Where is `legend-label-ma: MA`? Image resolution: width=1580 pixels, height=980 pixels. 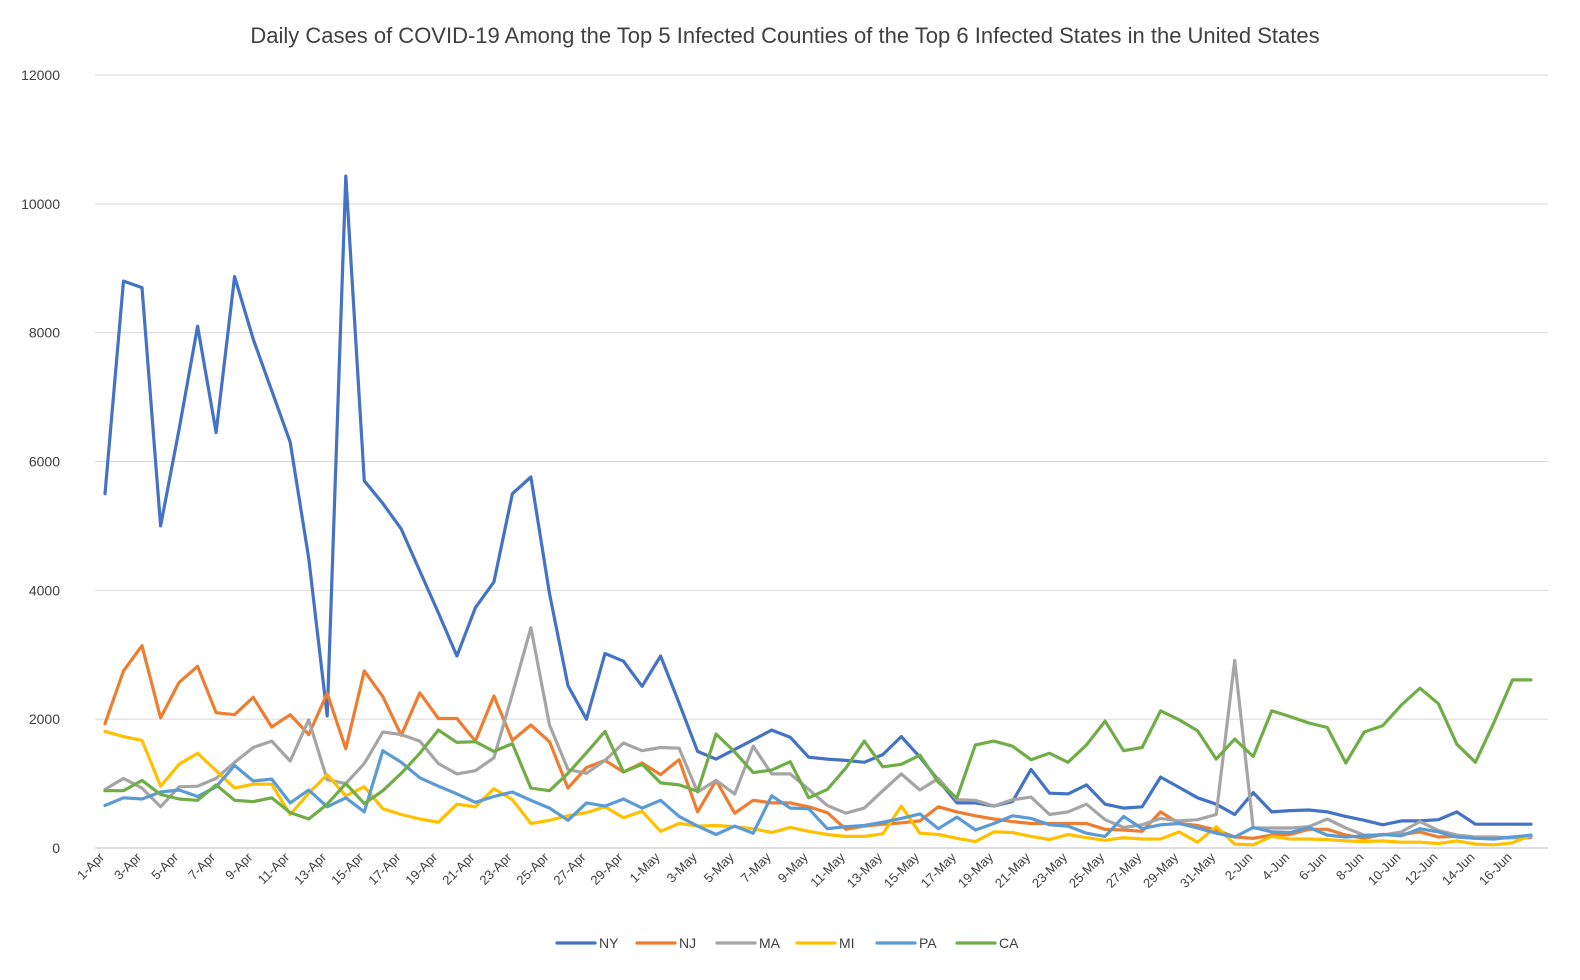 legend-label-ma: MA is located at coordinates (770, 943).